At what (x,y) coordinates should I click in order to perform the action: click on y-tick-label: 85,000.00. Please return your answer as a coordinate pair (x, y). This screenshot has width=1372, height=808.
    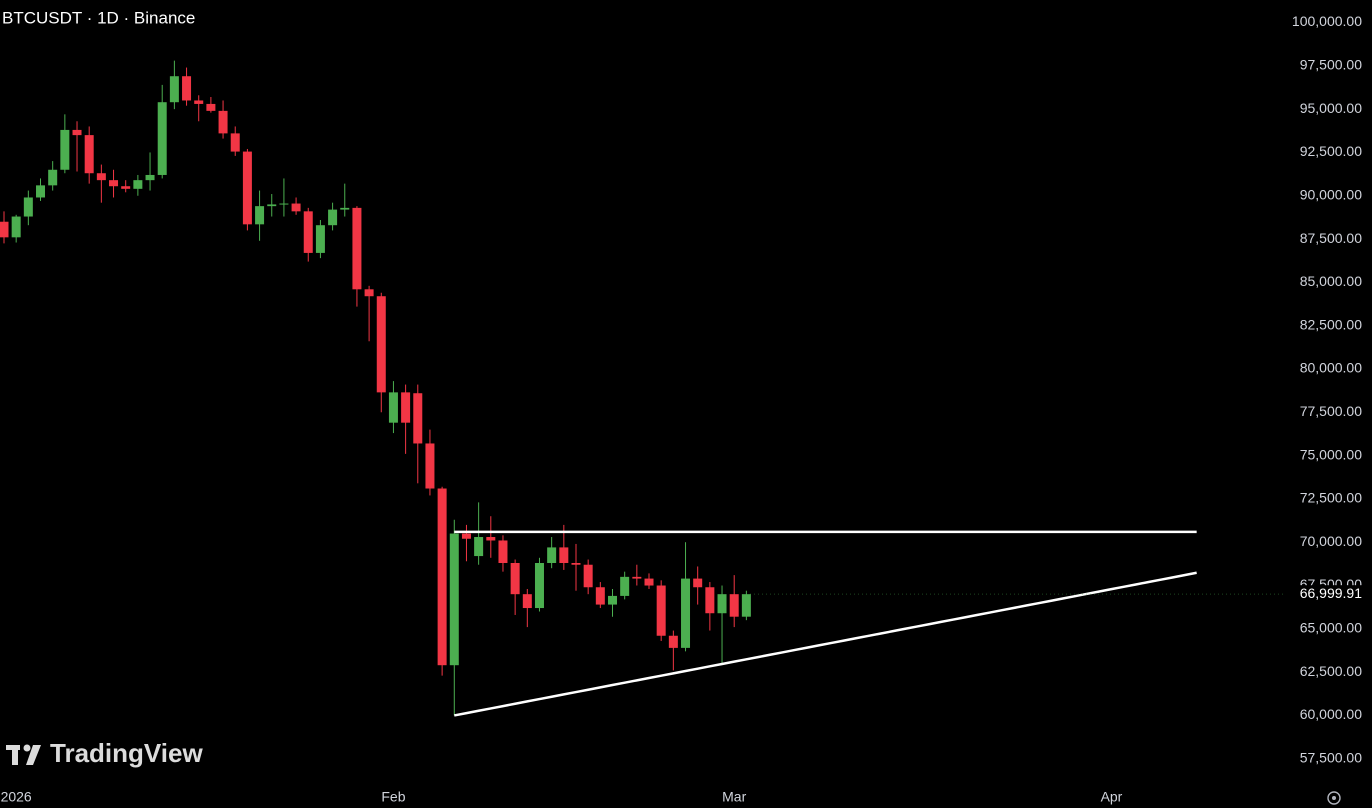
    Looking at the image, I should click on (1331, 281).